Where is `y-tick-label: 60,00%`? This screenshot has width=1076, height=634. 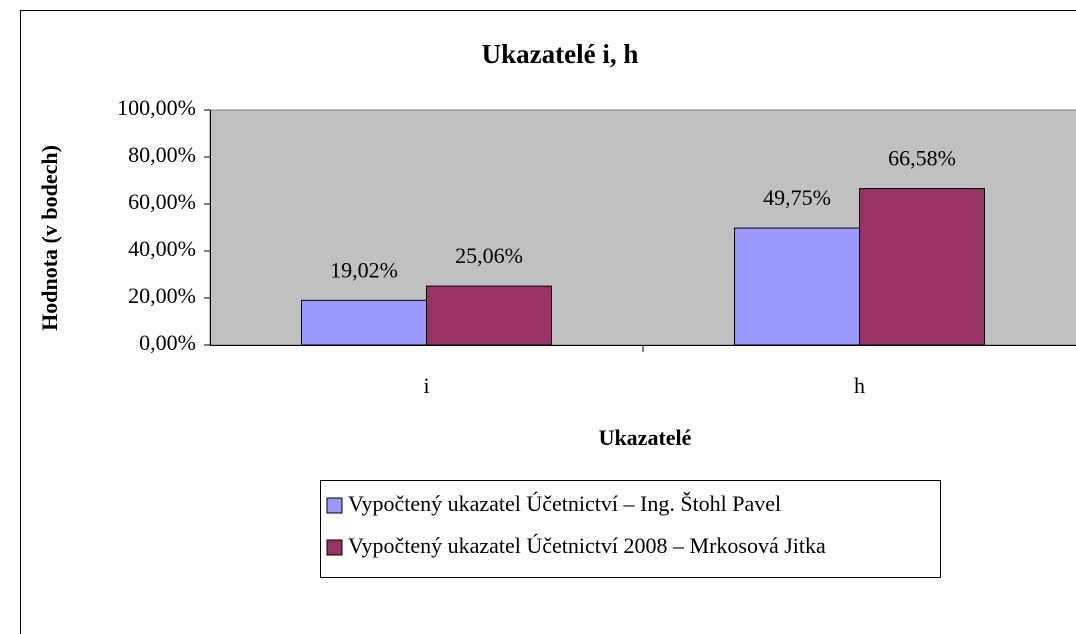 y-tick-label: 60,00% is located at coordinates (162, 201).